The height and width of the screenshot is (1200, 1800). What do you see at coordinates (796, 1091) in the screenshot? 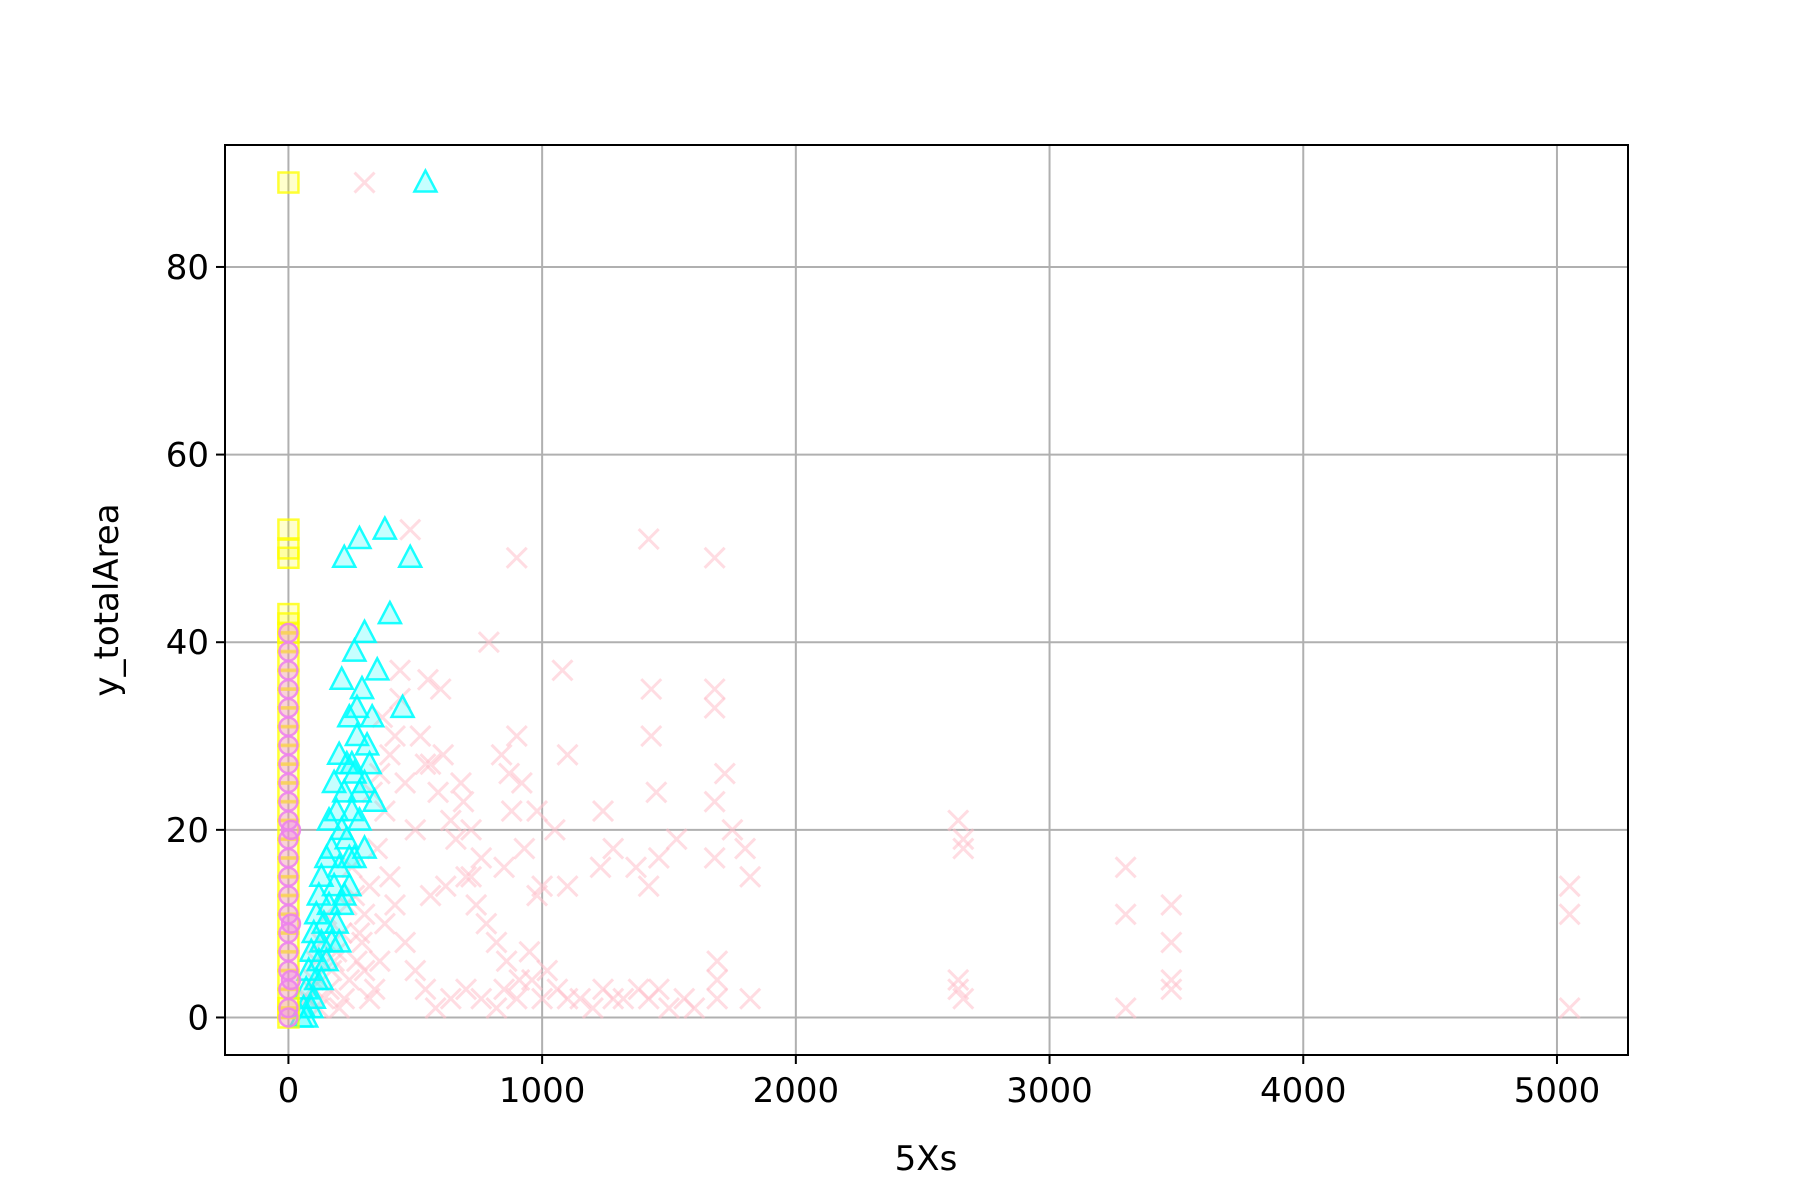
I see `x-tick-label: 2000` at bounding box center [796, 1091].